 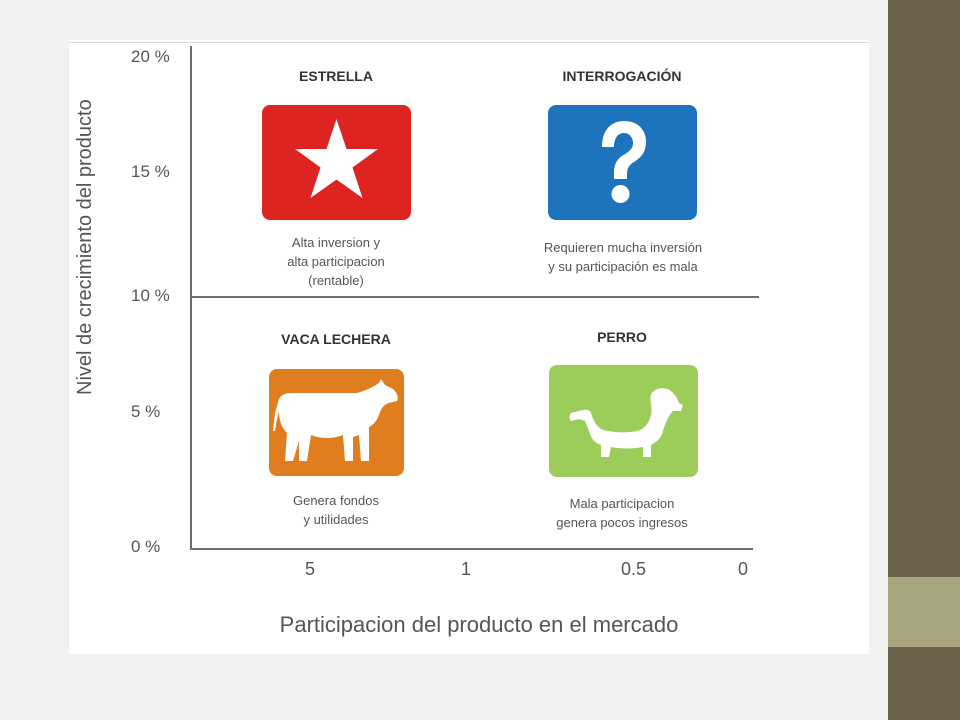 I want to click on interrogacion-icon-box, so click(x=622, y=162).